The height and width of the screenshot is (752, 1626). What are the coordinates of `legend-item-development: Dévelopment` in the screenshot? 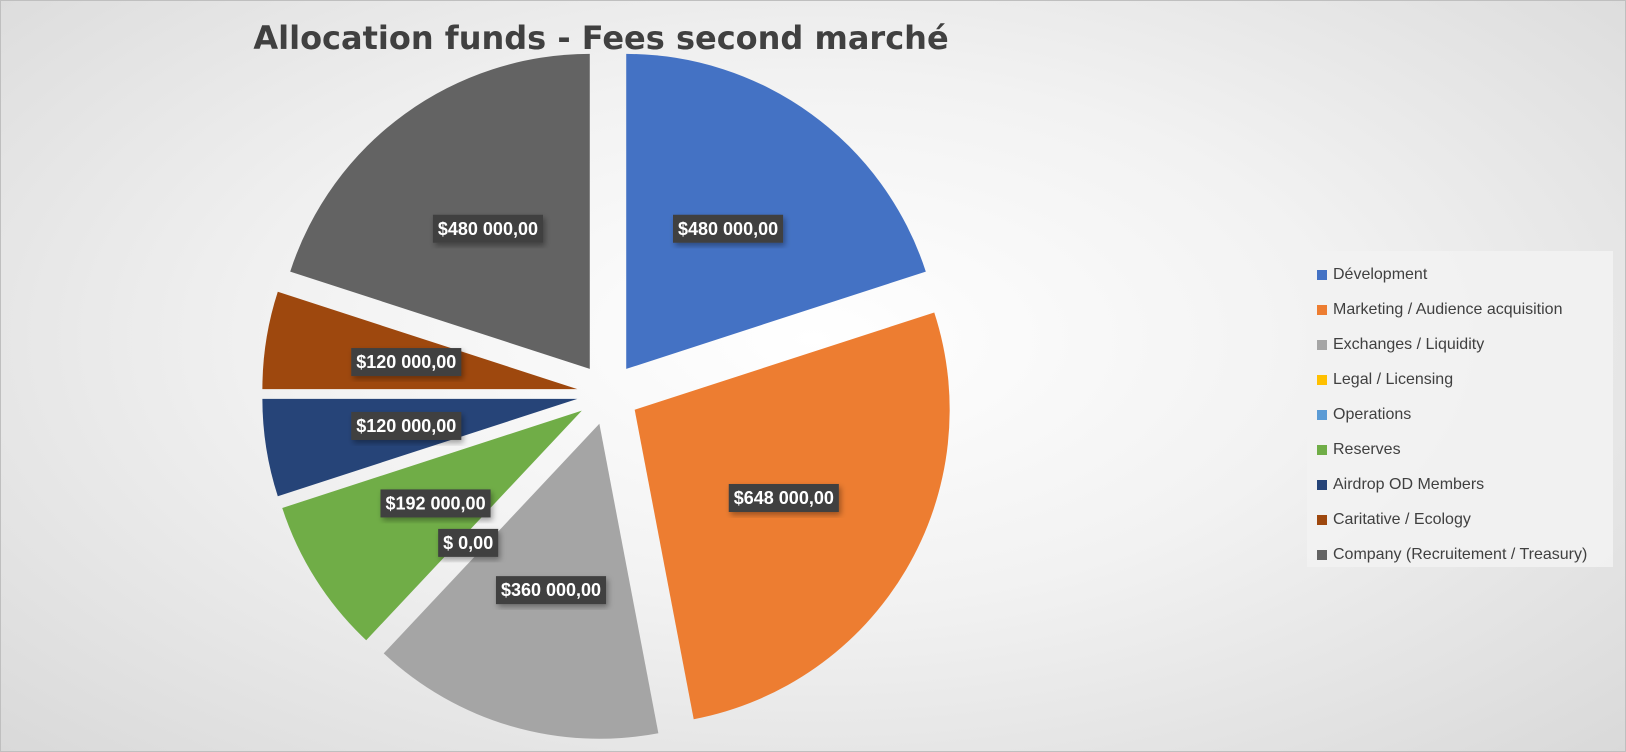 It's located at (1465, 274).